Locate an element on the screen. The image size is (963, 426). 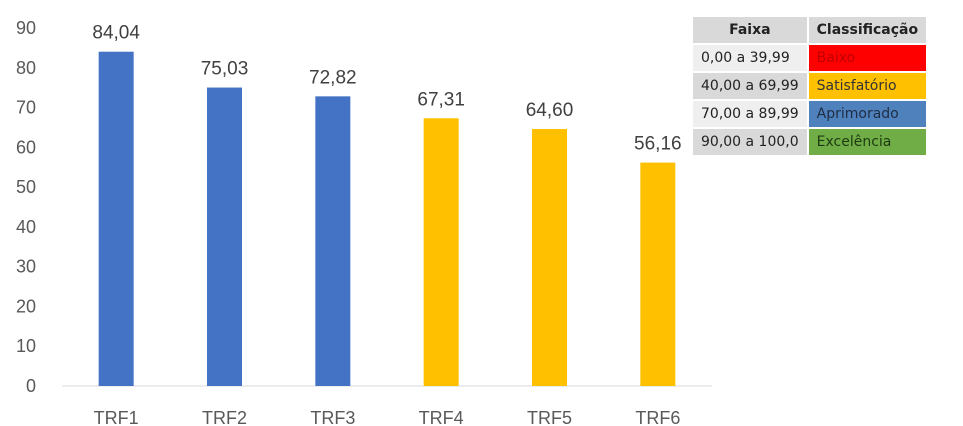
x-tick-label: TRF4 is located at coordinates (441, 417).